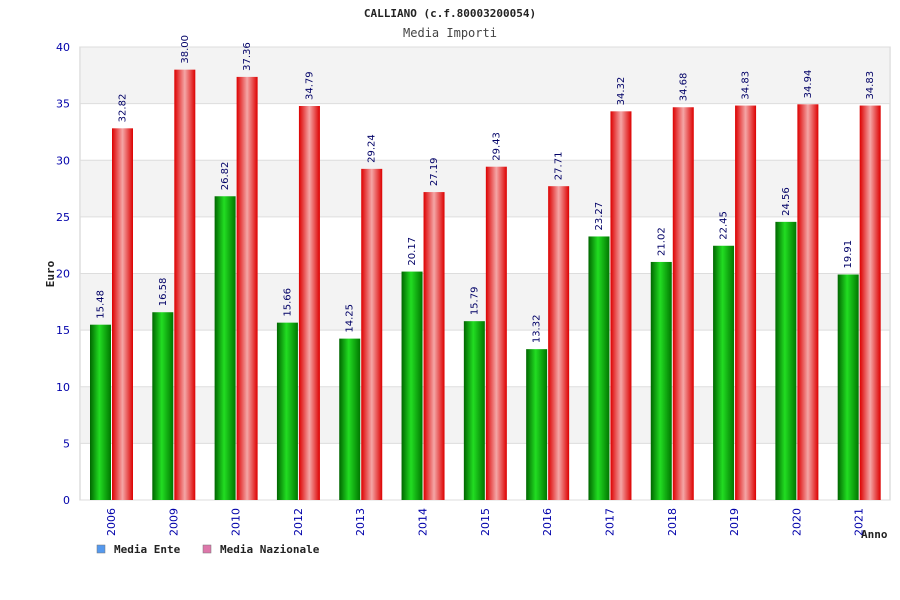 The image size is (900, 600). Describe the element at coordinates (474, 301) in the screenshot. I see `data-label: 15.79` at that location.